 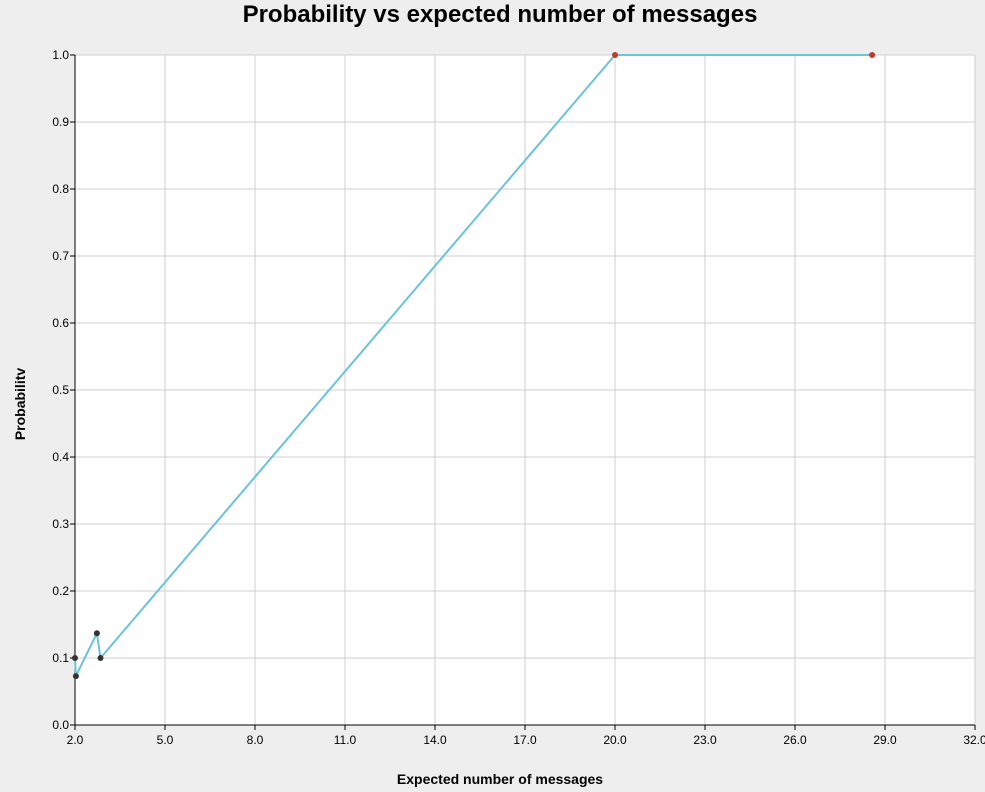 What do you see at coordinates (60, 122) in the screenshot?
I see `y-tick-label: 0.9` at bounding box center [60, 122].